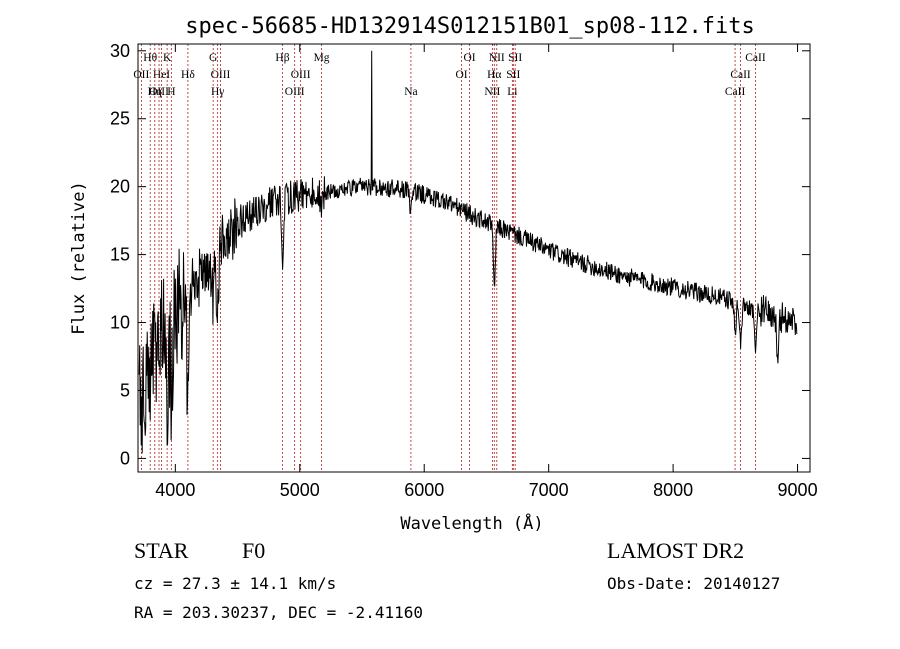  Describe the element at coordinates (549, 490) in the screenshot. I see `x-tick-label: 7000` at that location.